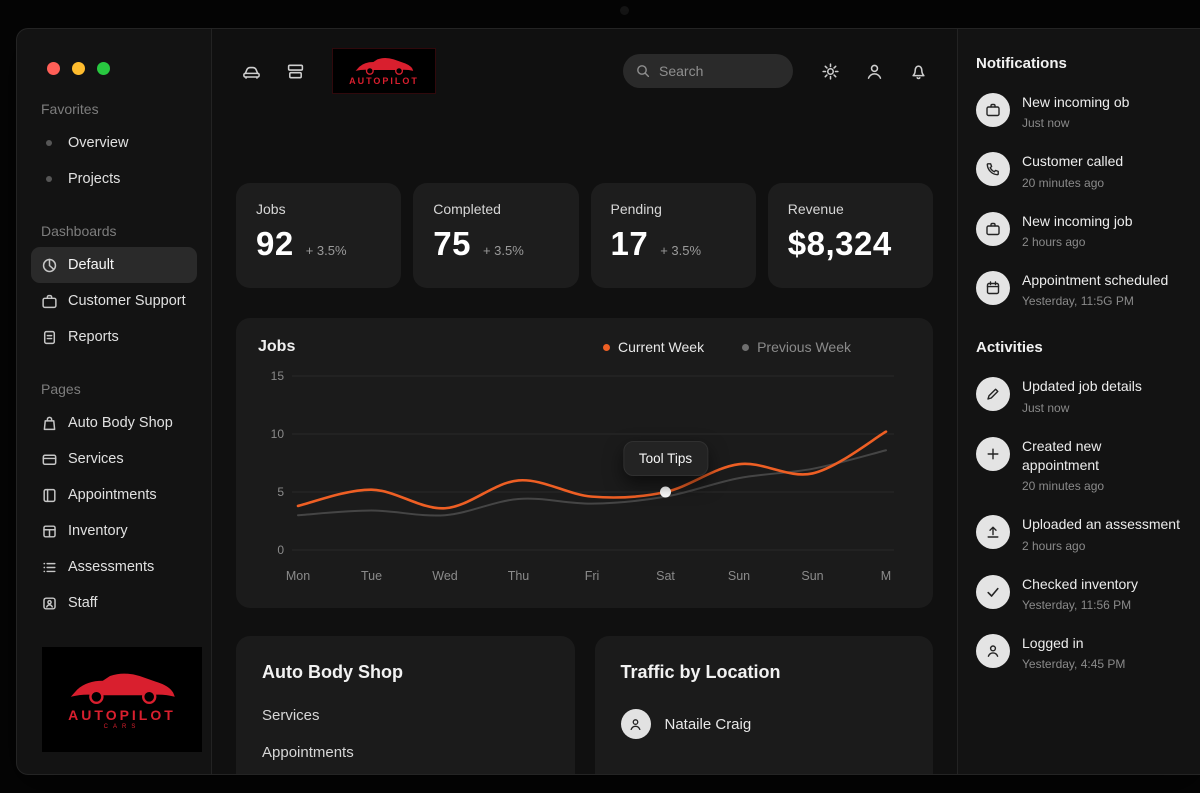 This screenshot has height=793, width=1200. Describe the element at coordinates (830, 71) in the screenshot. I see `gear-icon` at that location.